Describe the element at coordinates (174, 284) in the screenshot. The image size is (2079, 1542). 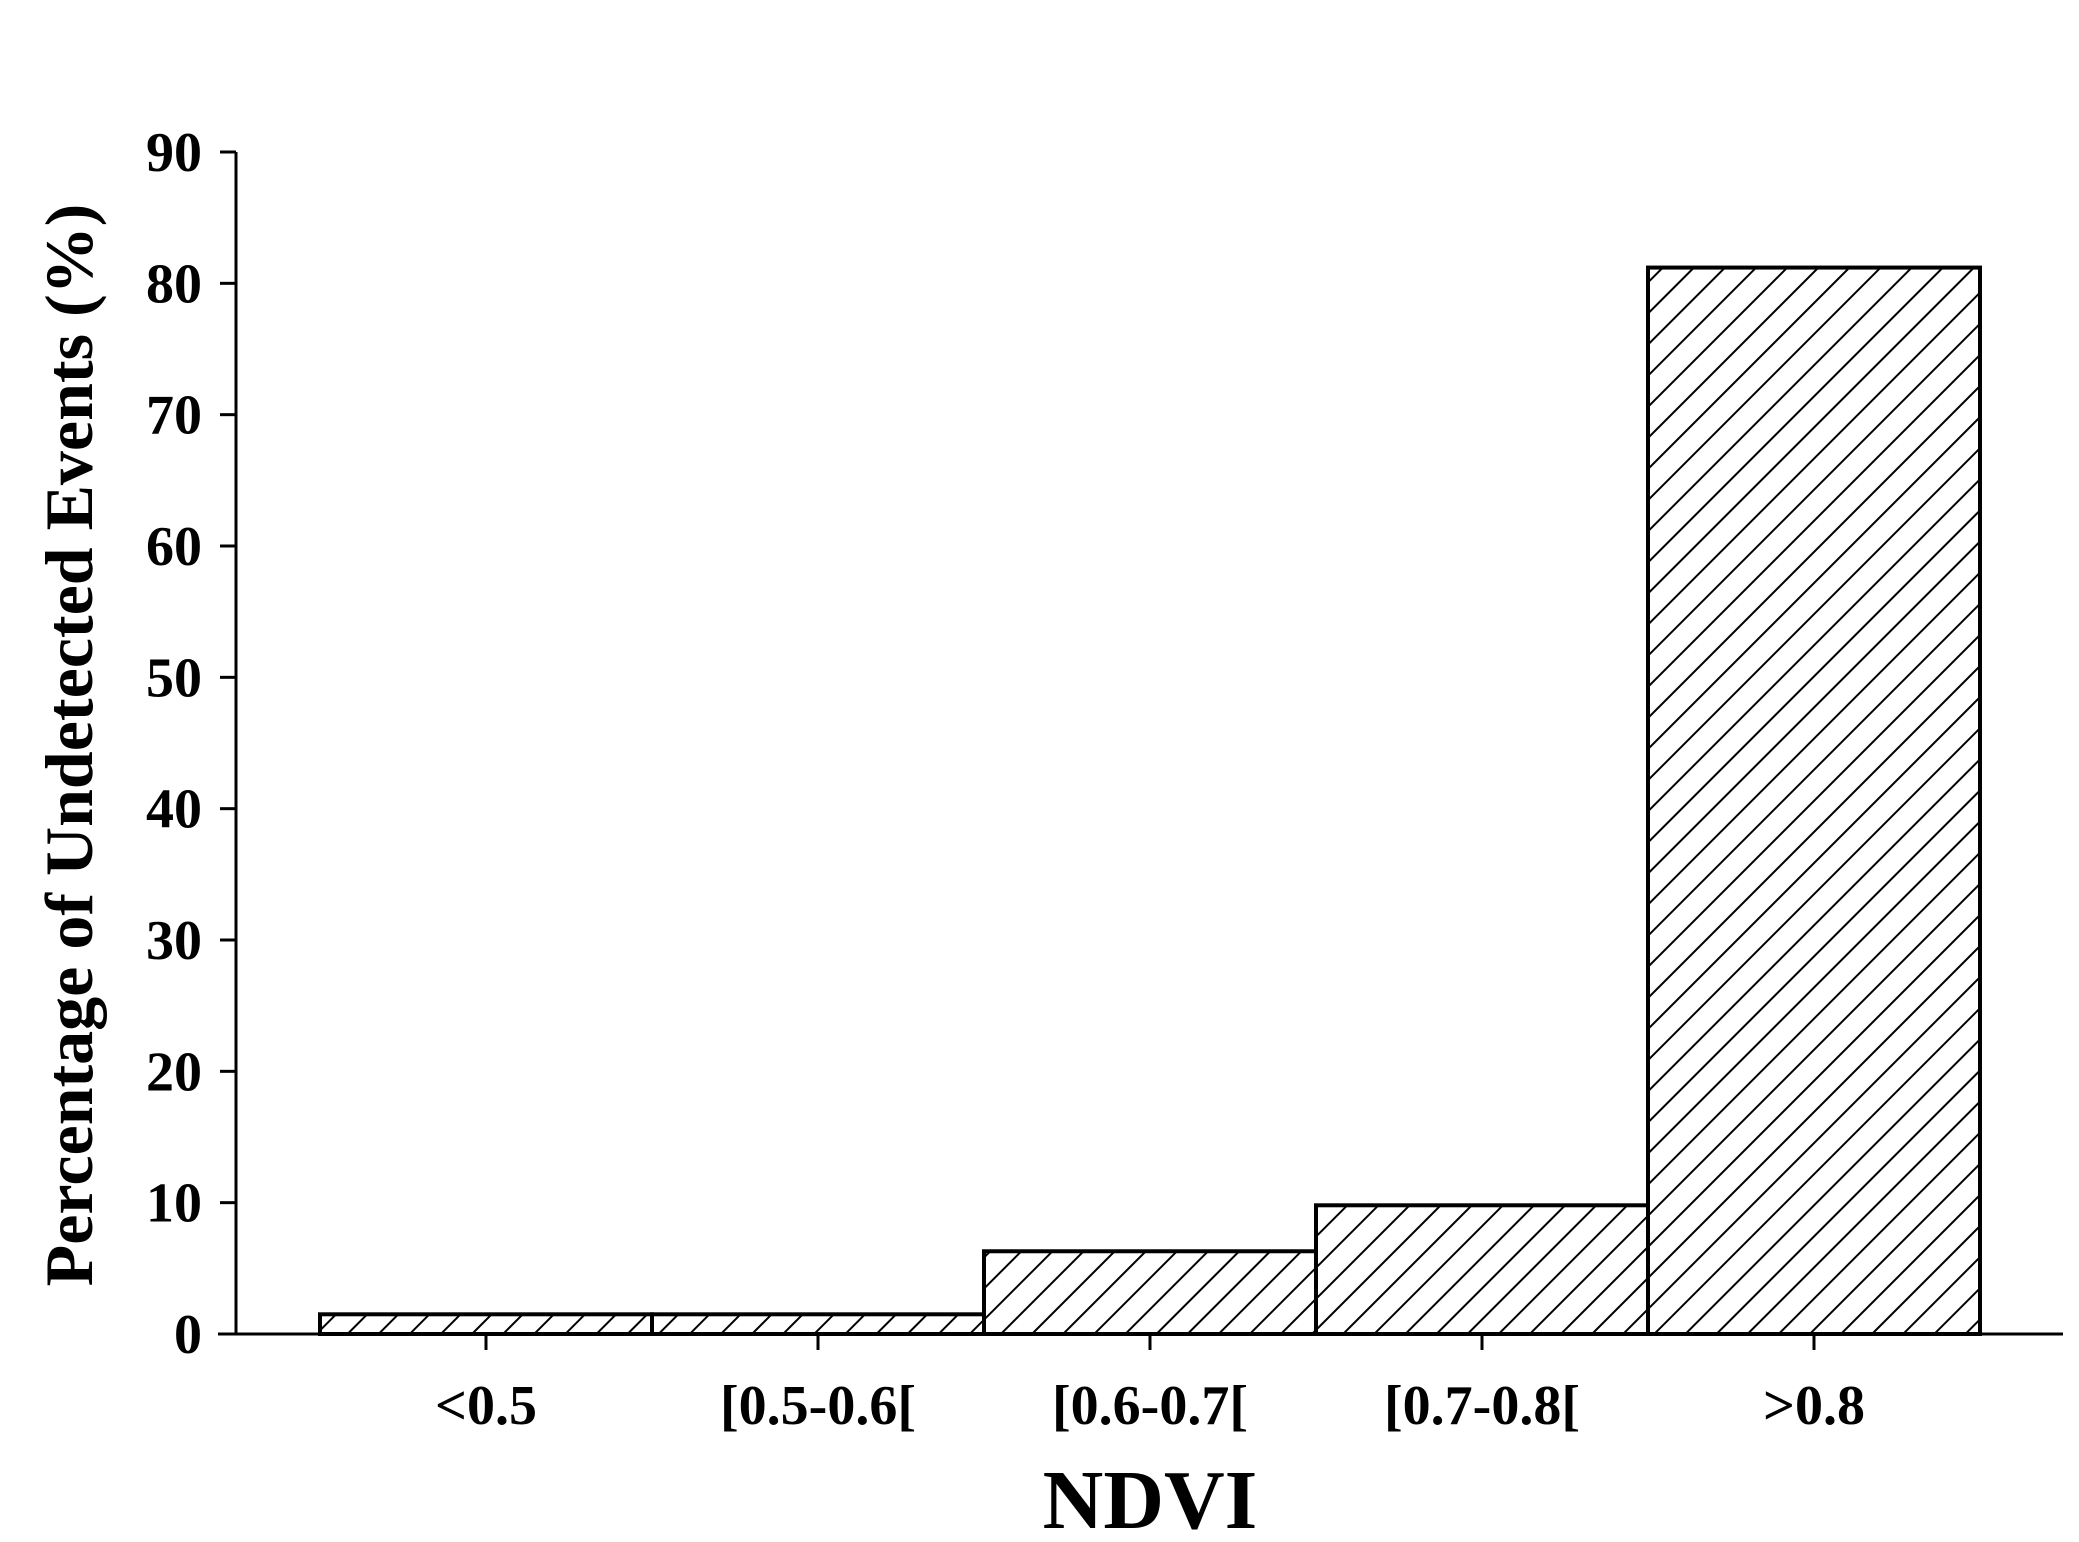
I see `y-tick-label: 80` at that location.